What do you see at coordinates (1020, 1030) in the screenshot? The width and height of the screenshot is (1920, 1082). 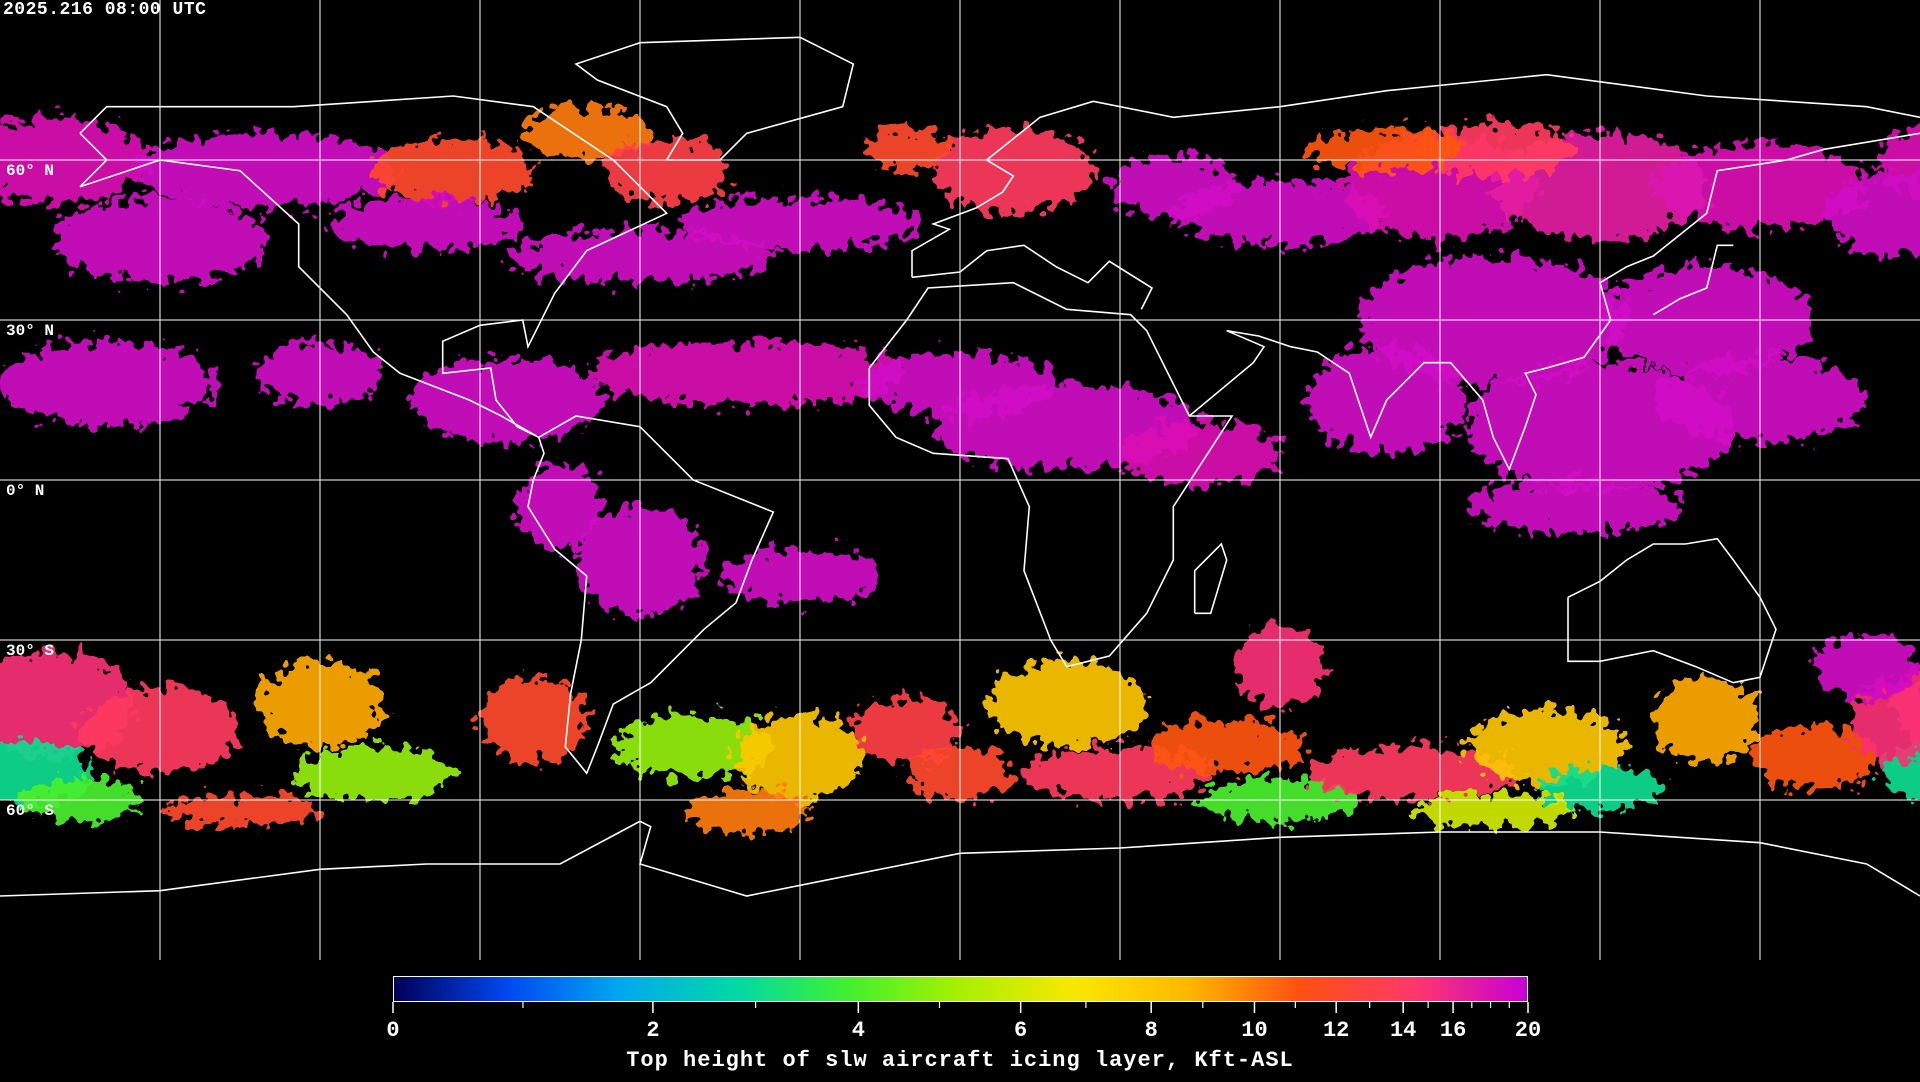 I see `colorbar-tick-label: 6` at bounding box center [1020, 1030].